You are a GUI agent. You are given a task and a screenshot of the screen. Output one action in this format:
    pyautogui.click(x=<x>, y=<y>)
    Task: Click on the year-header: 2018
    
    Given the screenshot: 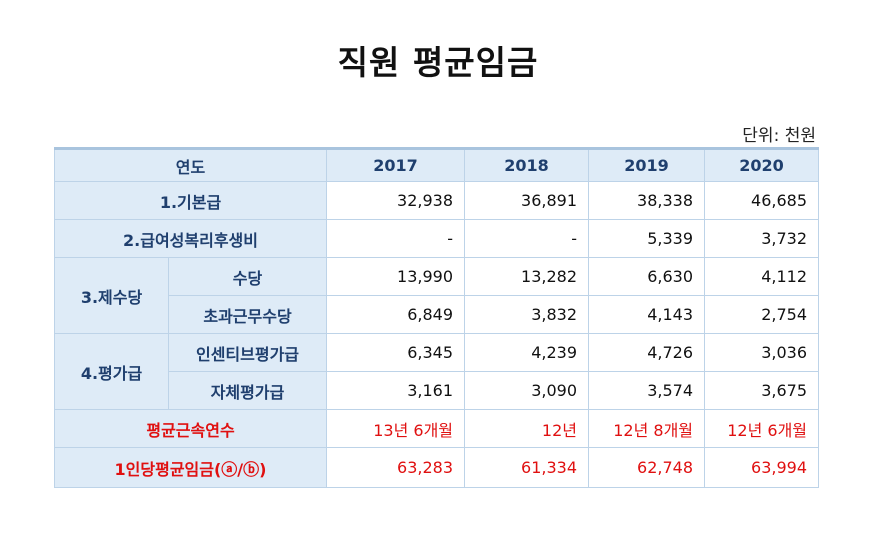 What is the action you would take?
    pyautogui.click(x=527, y=165)
    